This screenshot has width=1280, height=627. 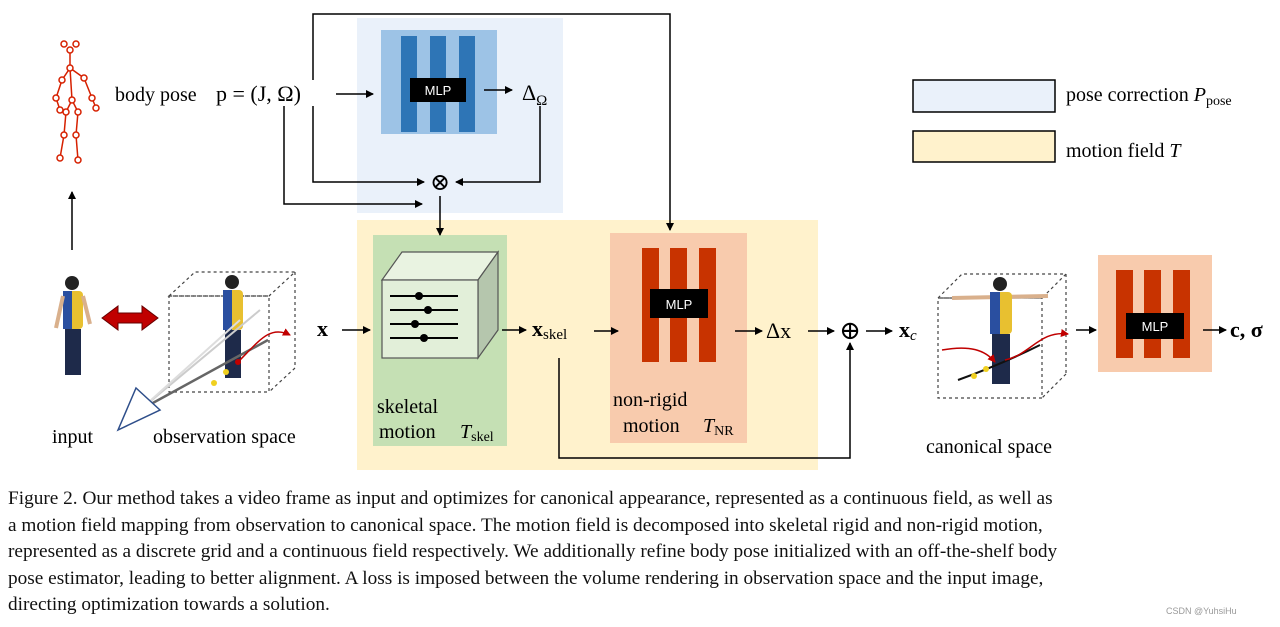 I want to click on non-rigid-label-2: motion, so click(x=651, y=426).